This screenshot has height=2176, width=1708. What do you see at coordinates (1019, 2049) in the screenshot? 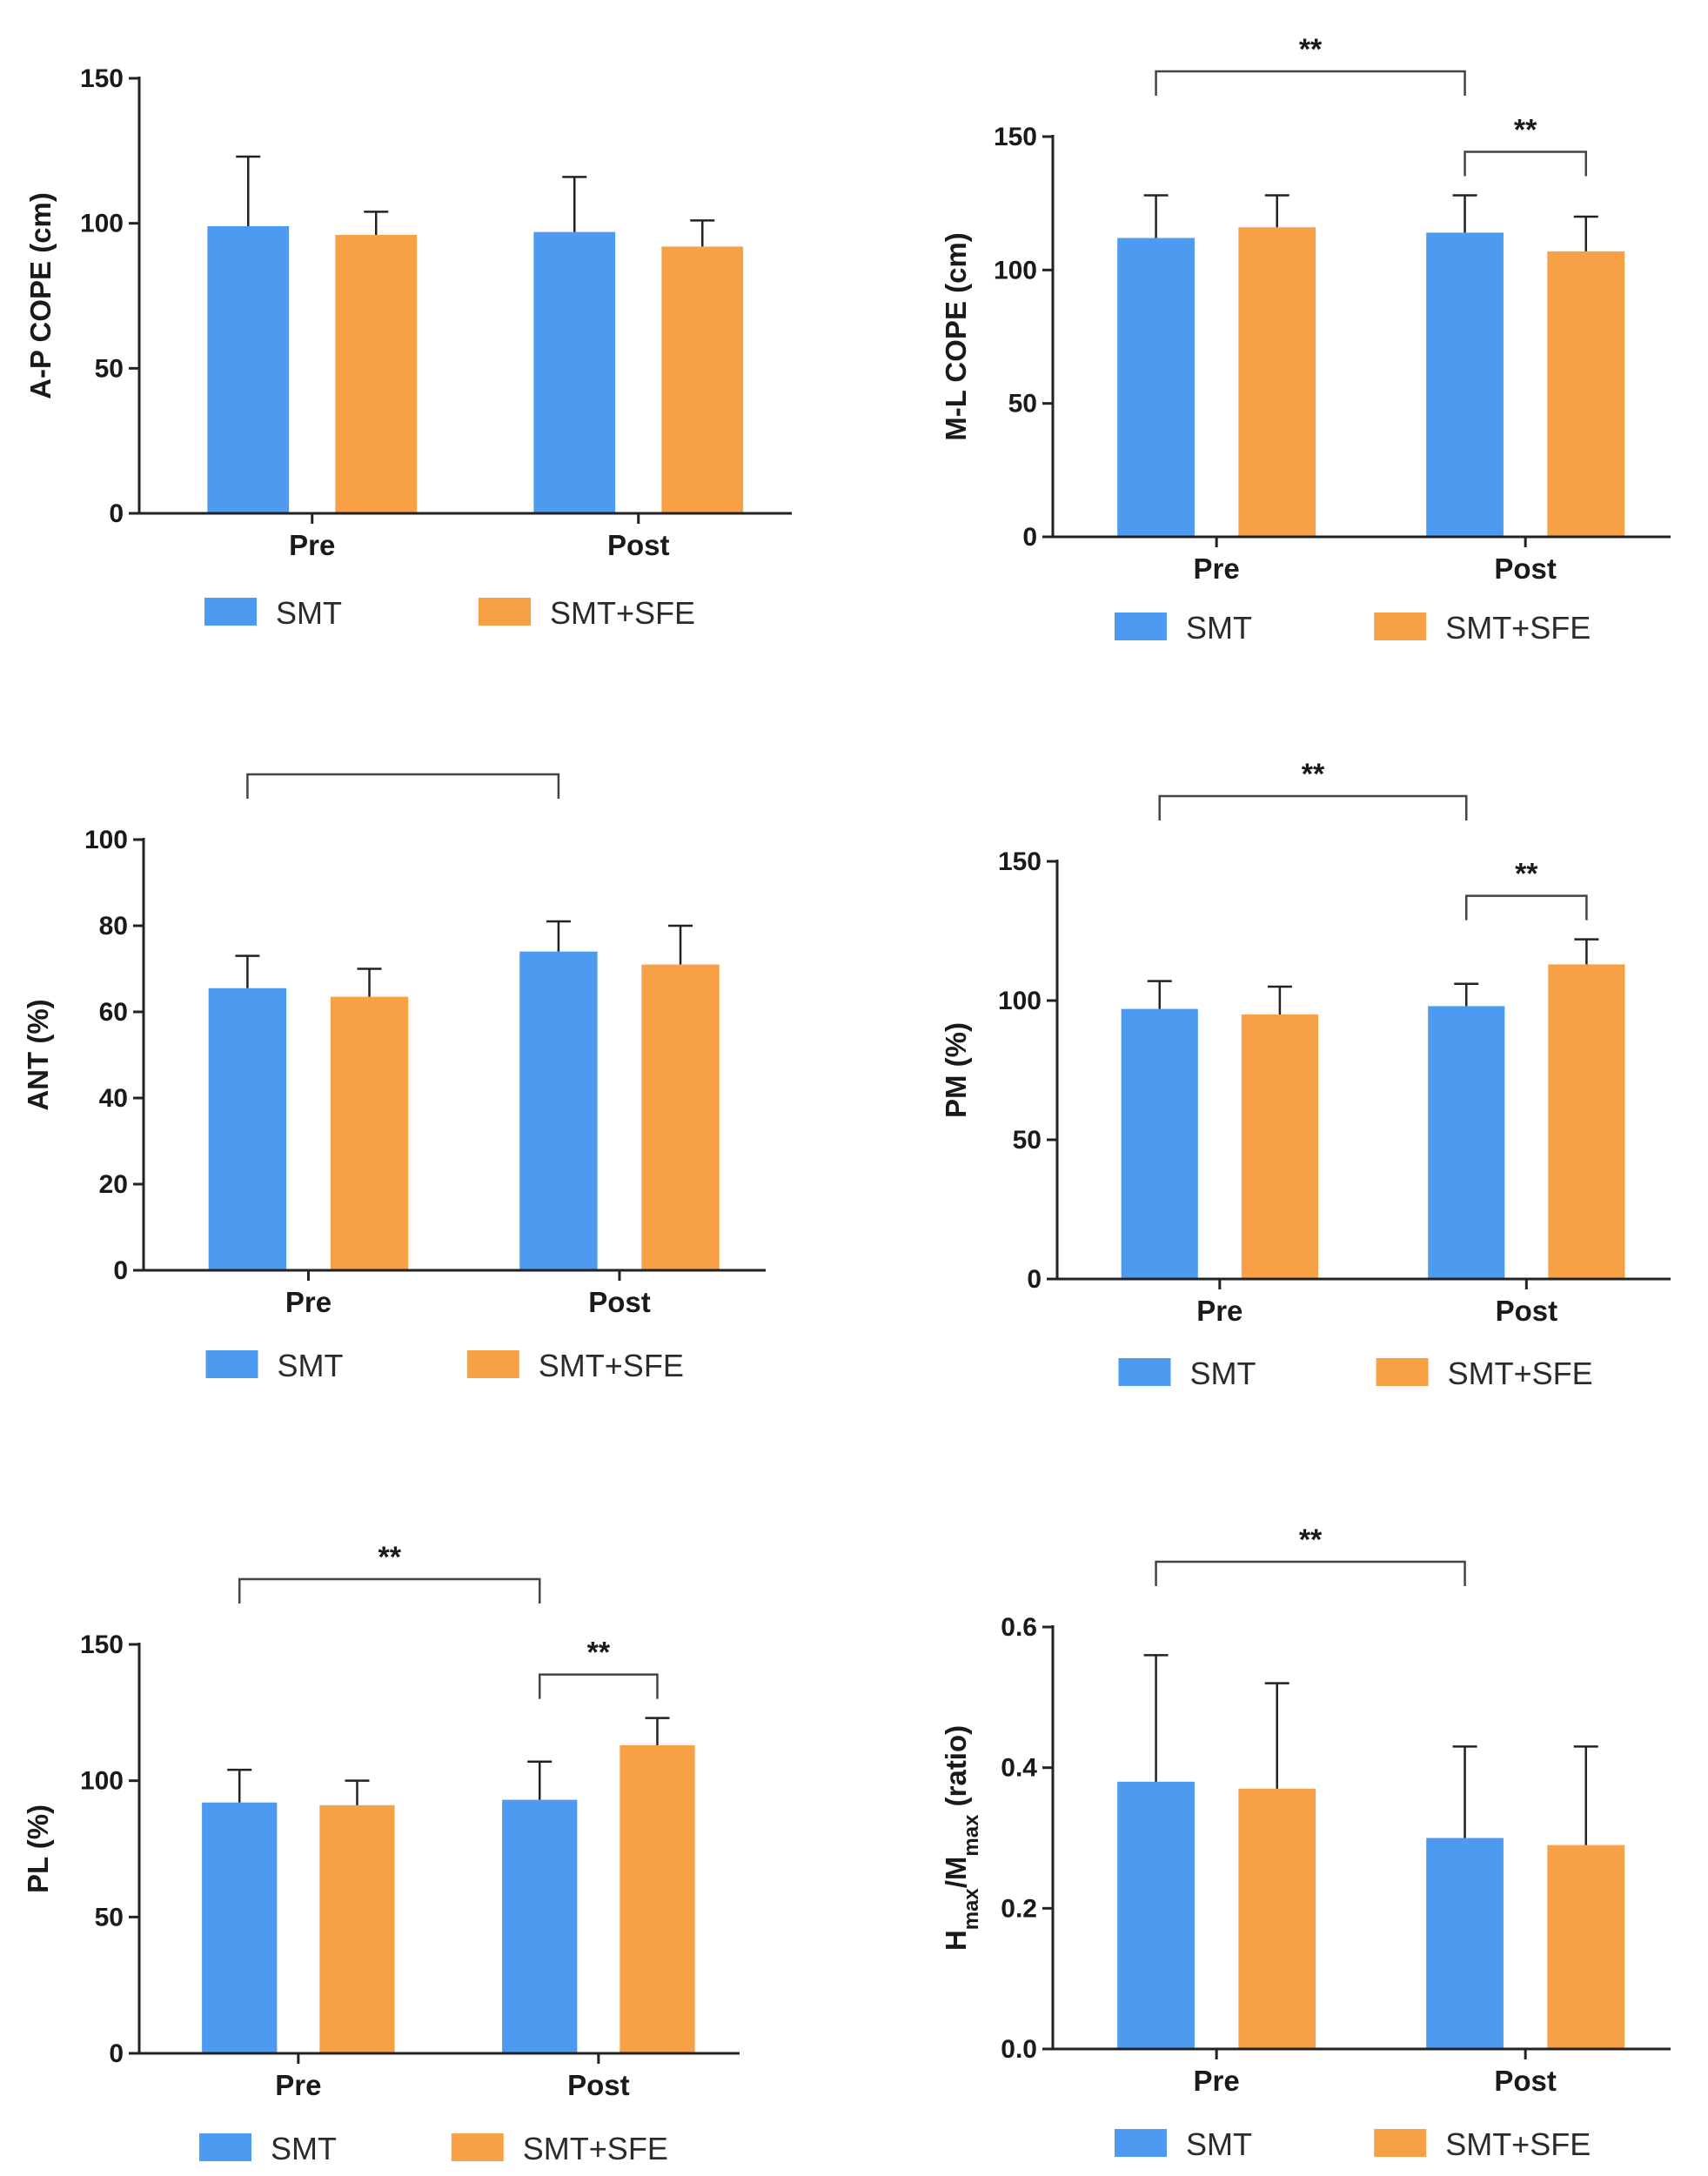
I see `y-tick-label: 0.0` at bounding box center [1019, 2049].